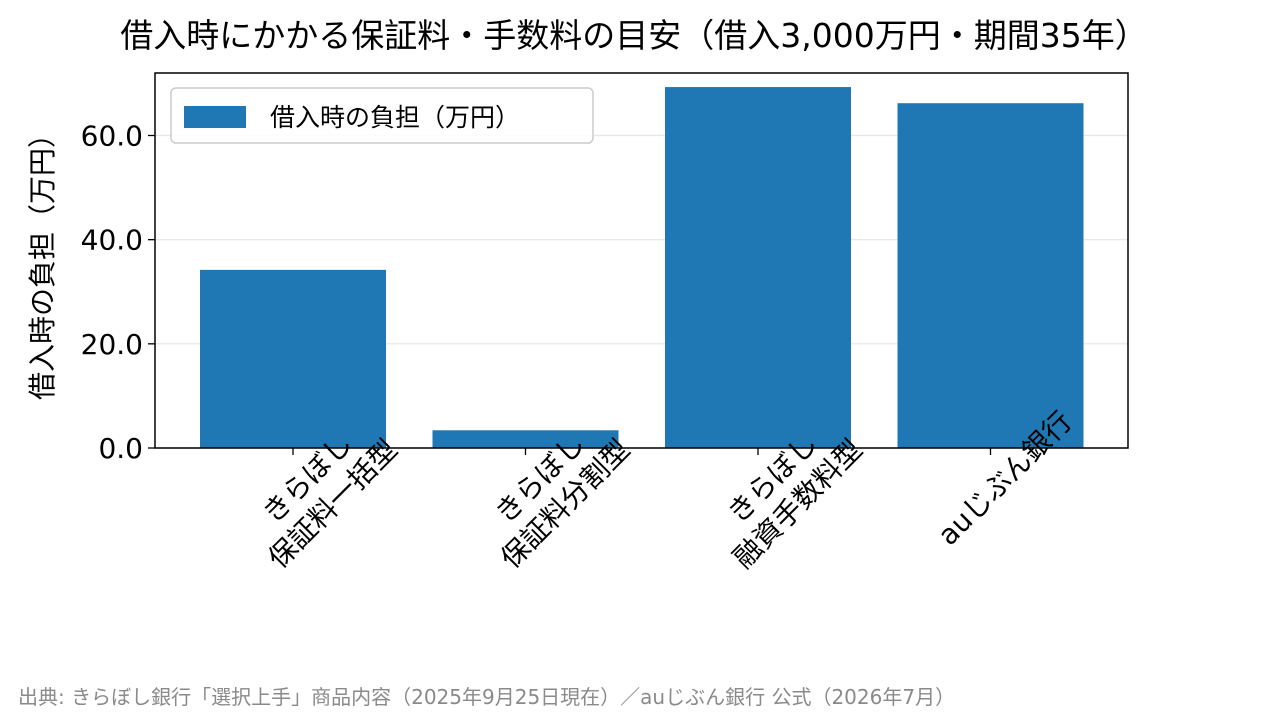  Describe the element at coordinates (118, 292) in the screenshot. I see `y-axis-ticks: 0.0 20.0 40.0 60.0` at that location.